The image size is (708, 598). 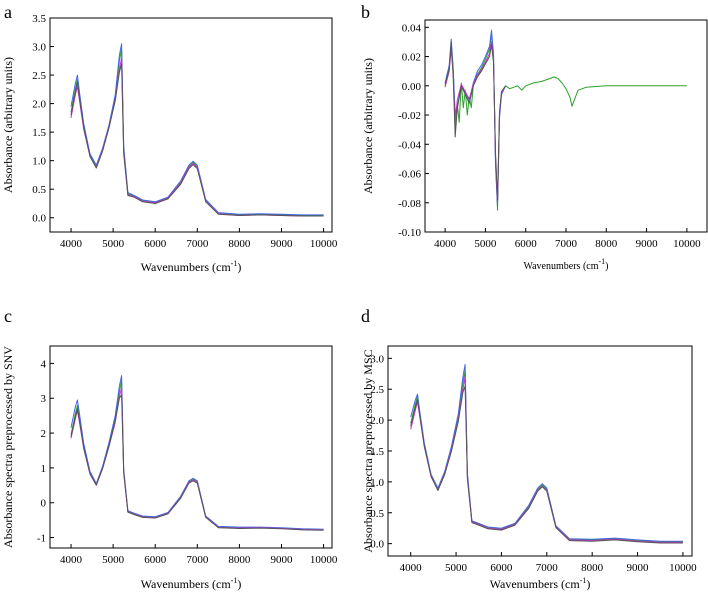 What do you see at coordinates (365, 316) in the screenshot?
I see `panel-letter: d` at bounding box center [365, 316].